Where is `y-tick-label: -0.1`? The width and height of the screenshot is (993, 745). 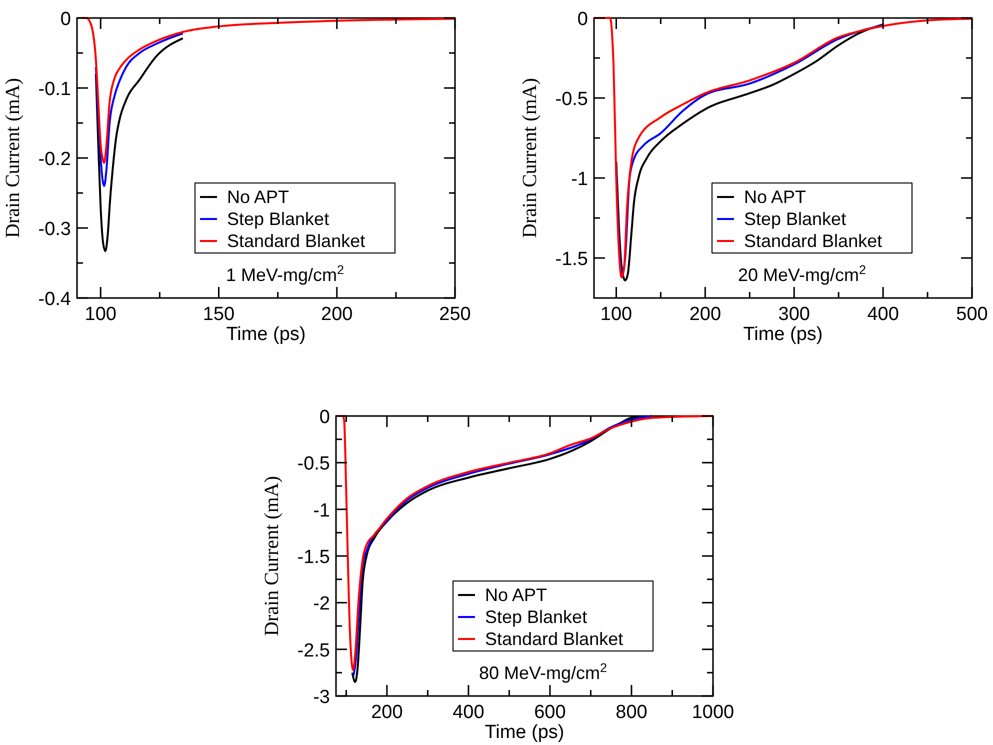 y-tick-label: -0.1 is located at coordinates (54, 89).